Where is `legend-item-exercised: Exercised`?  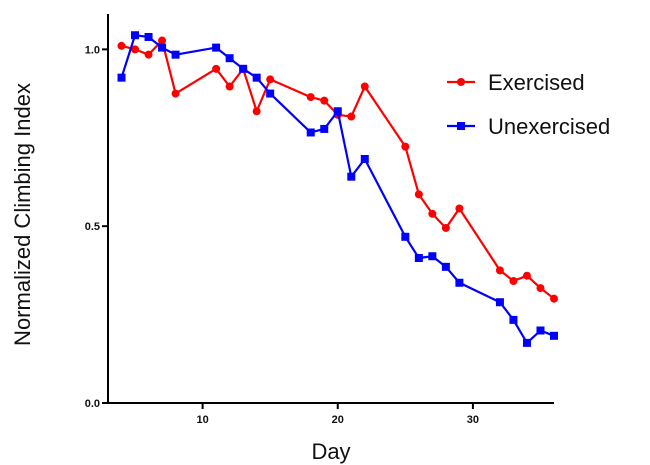
legend-item-exercised: Exercised is located at coordinates (516, 82).